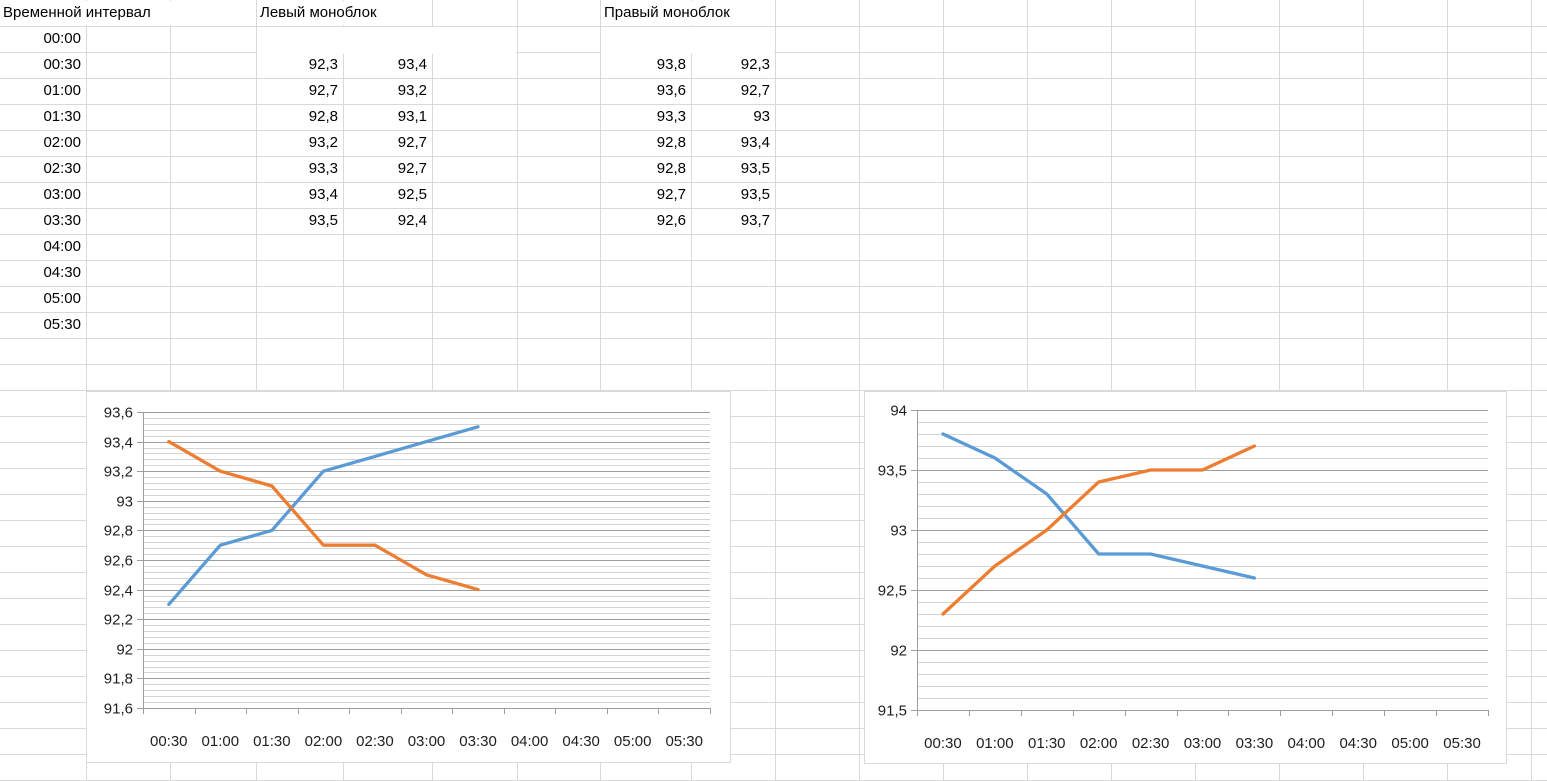 The height and width of the screenshot is (781, 1547). I want to click on y-axis-label: 92,2, so click(118, 620).